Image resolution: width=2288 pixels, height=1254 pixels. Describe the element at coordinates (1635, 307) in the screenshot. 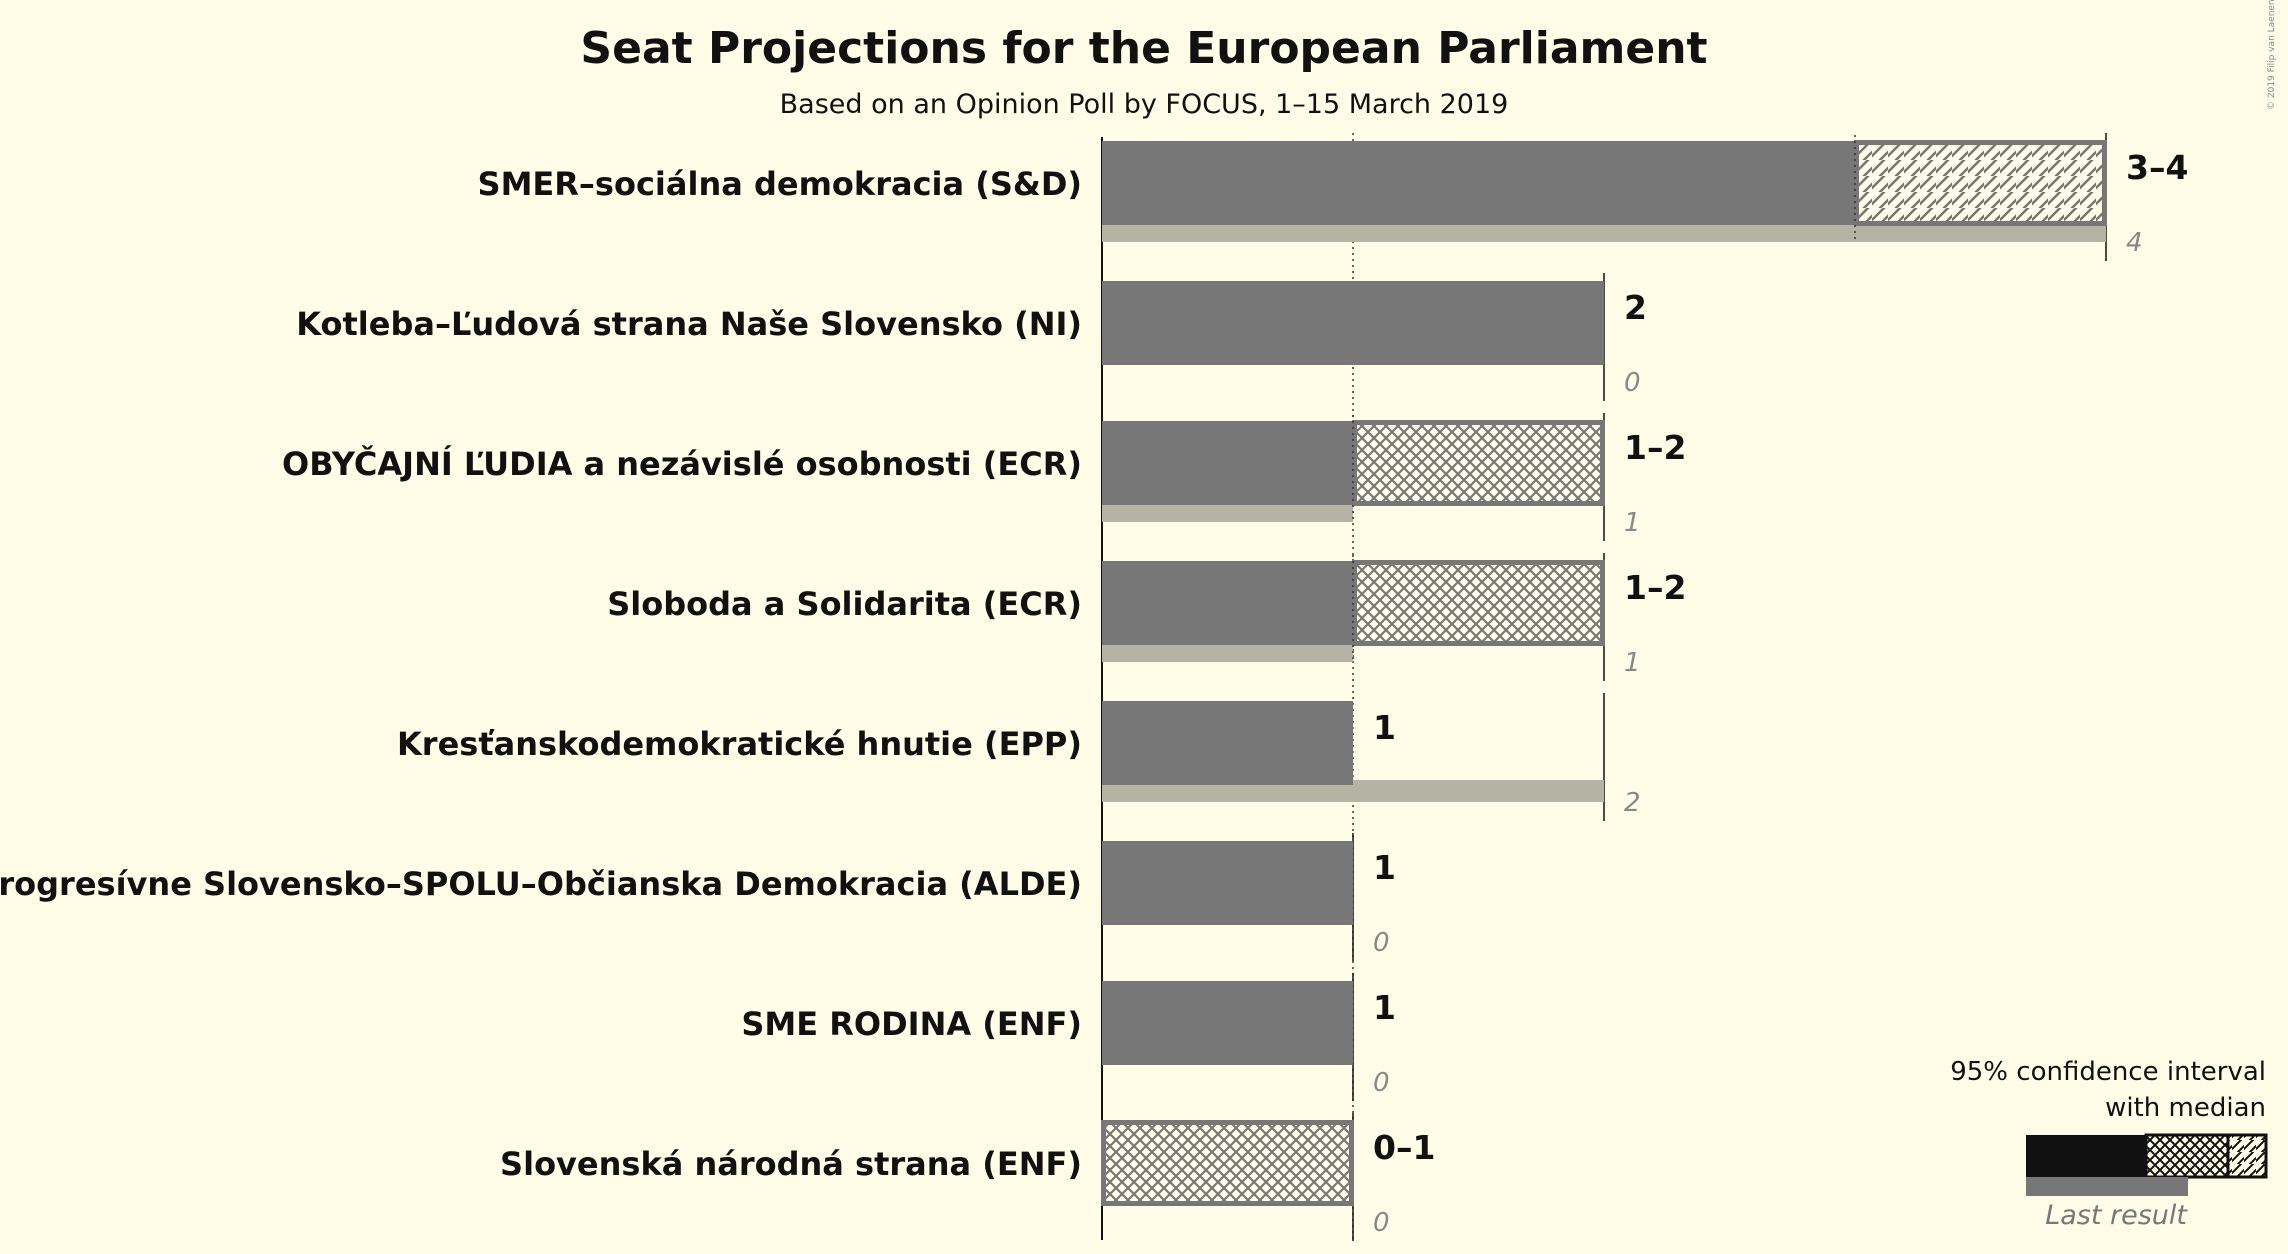

I see `seat-range-label: 2` at that location.